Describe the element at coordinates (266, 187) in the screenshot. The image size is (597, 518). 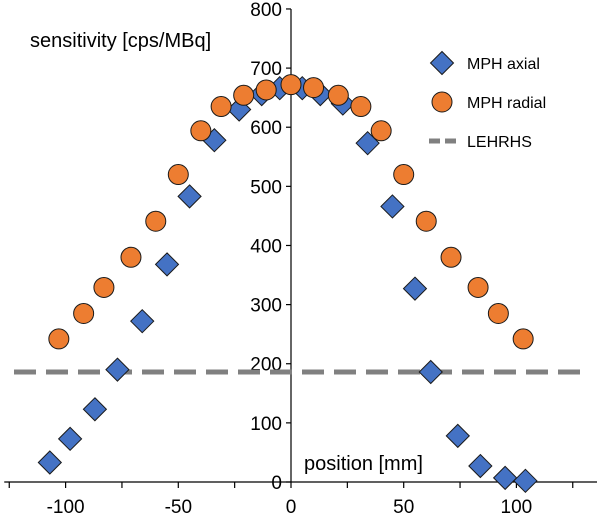
I see `y-tick-label: 500` at that location.